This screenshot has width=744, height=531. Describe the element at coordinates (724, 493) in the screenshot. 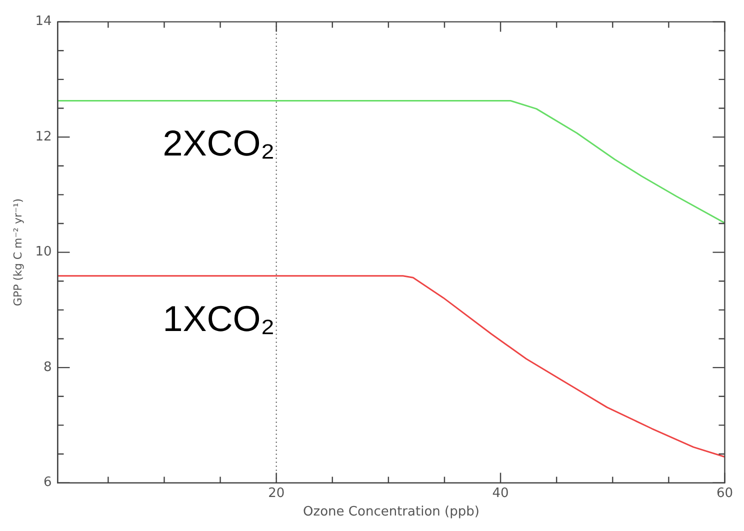

I see `x-tick-label: 60` at that location.